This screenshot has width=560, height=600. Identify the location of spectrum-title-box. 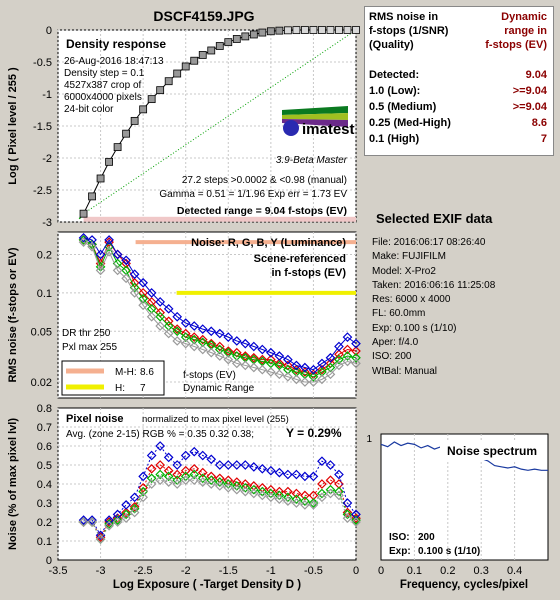
(492, 450).